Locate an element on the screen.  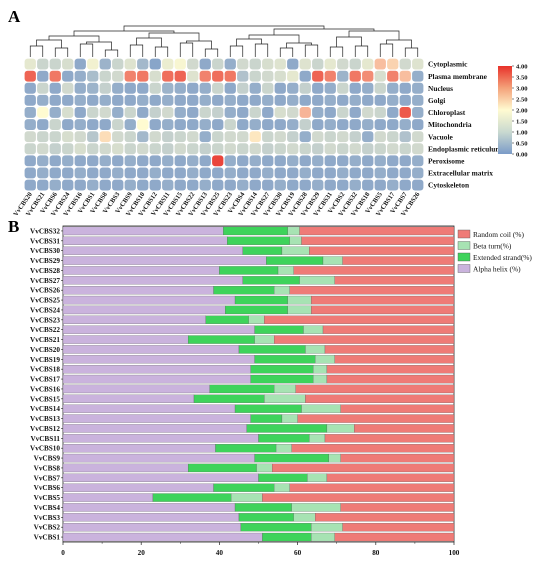
bar-category-label: VvCBS6 is located at coordinates (47, 488).